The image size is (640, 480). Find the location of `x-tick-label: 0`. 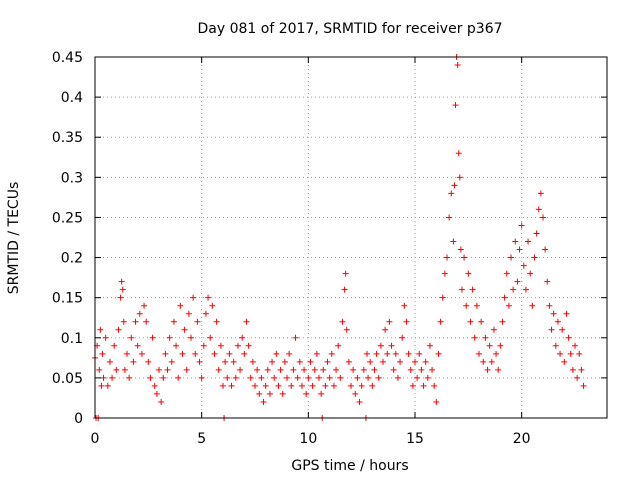

x-tick-label: 0 is located at coordinates (95, 439).